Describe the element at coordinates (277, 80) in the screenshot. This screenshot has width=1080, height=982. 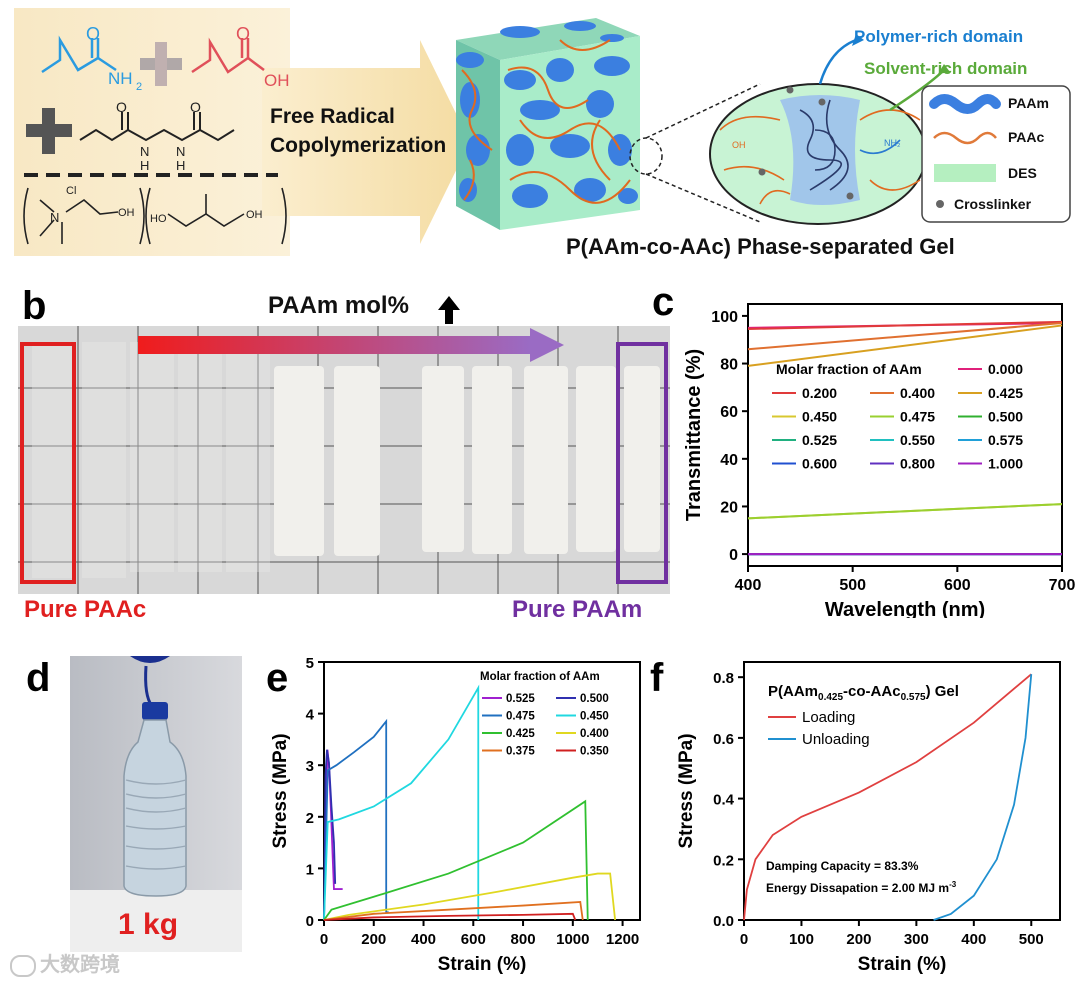
I see `acrylic-acid-oh: OH` at that location.